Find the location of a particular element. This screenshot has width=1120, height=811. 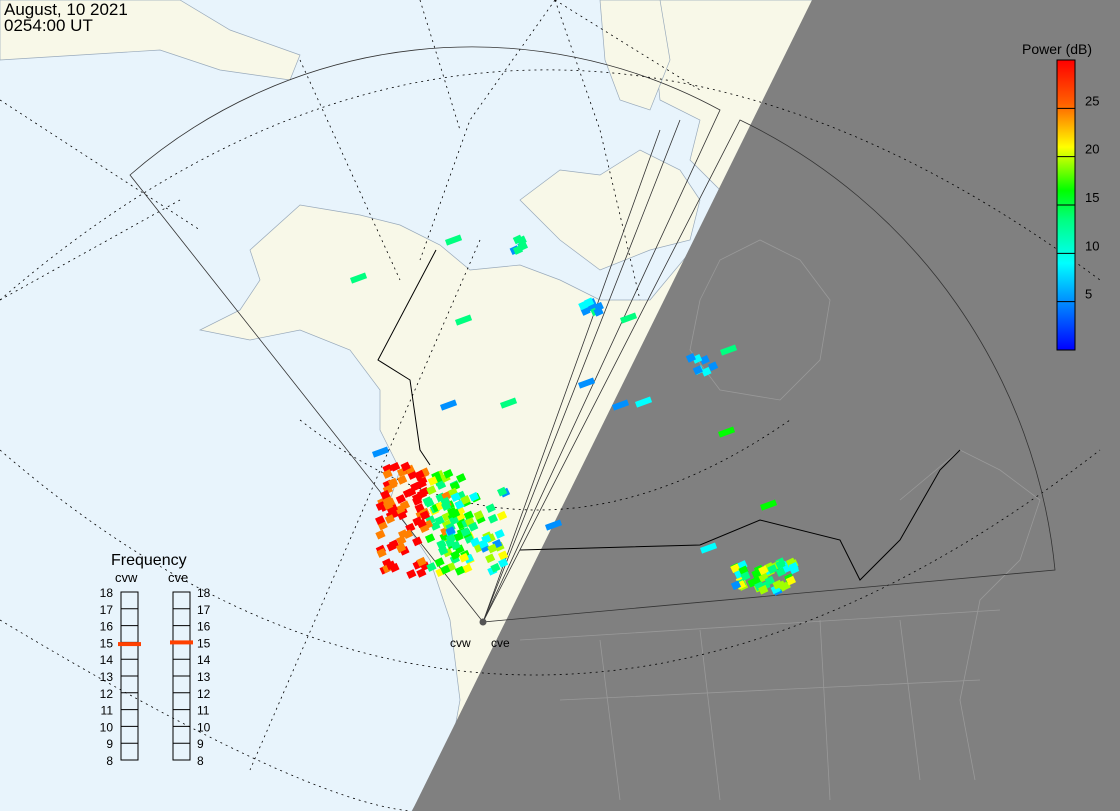

power-colorbar: Power (dB) 25 20 15 10 5 is located at coordinates (1060, 196).